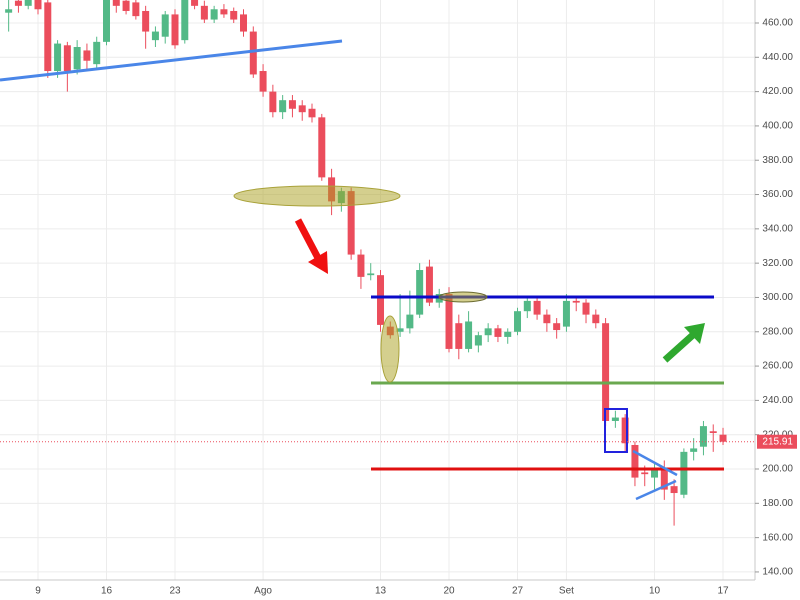  I want to click on x-tick-label: 10, so click(655, 591).